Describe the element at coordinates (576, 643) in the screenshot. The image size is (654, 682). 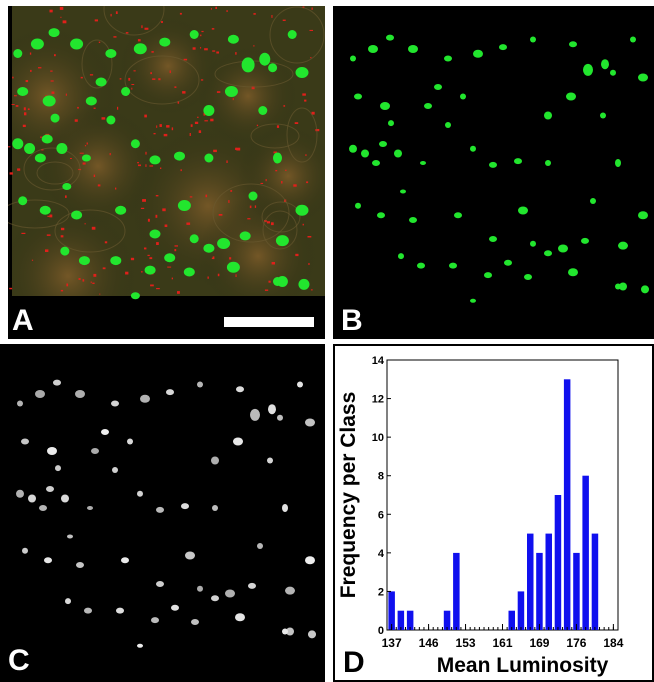
I see `x-tick-label: 176` at that location.